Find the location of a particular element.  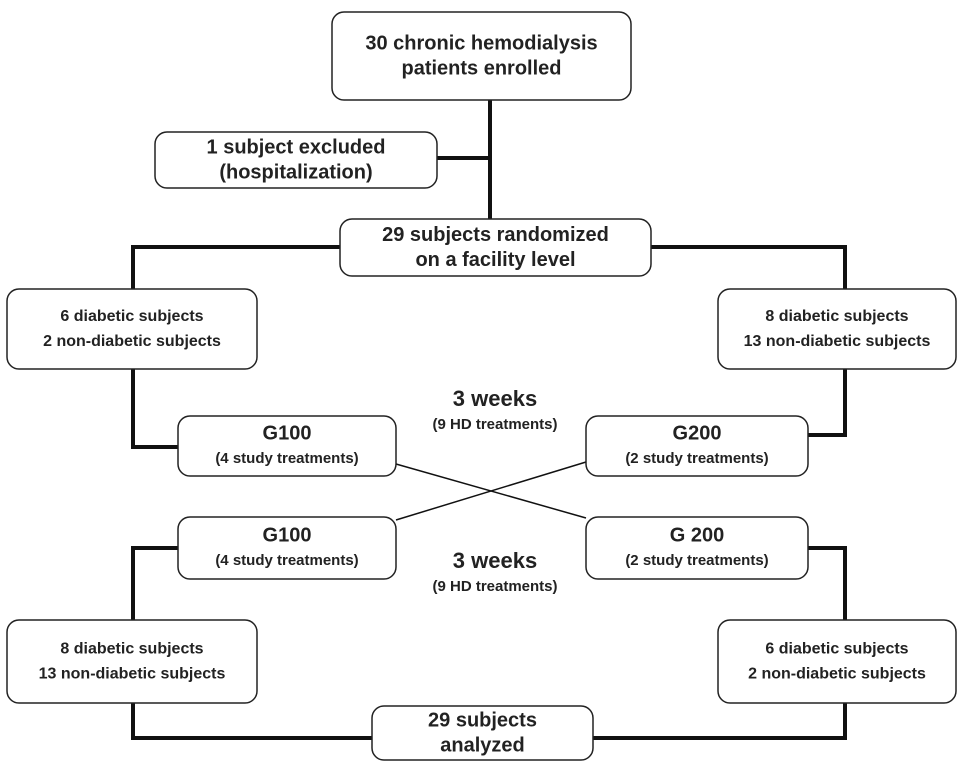

node-text: patients enrolled is located at coordinates (481, 68).